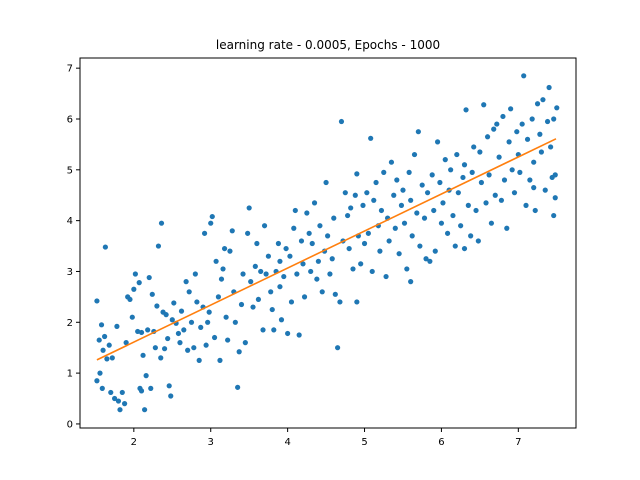 Image resolution: width=640 pixels, height=480 pixels. What do you see at coordinates (70, 119) in the screenshot?
I see `y-tick-label: 6` at bounding box center [70, 119].